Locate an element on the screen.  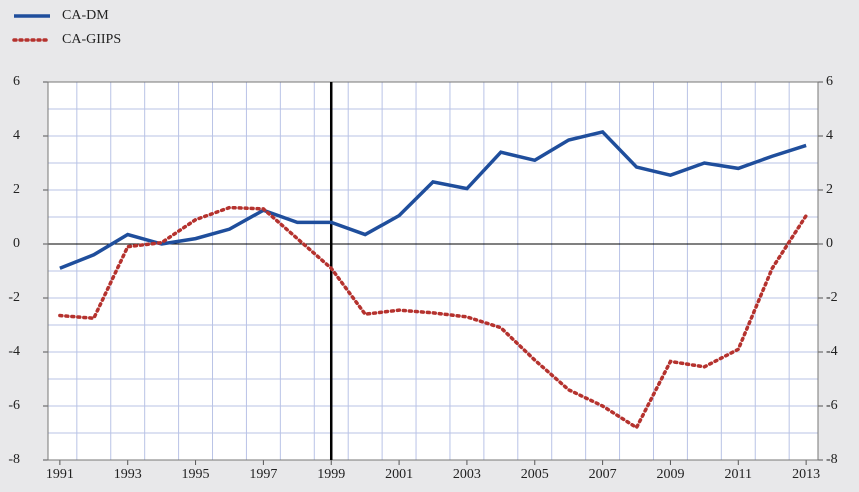
x-tick-label: 1995 is located at coordinates (196, 474).